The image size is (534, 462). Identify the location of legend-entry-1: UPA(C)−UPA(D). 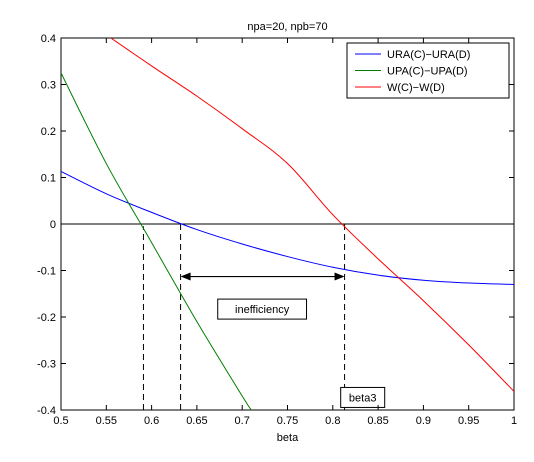
(427, 72).